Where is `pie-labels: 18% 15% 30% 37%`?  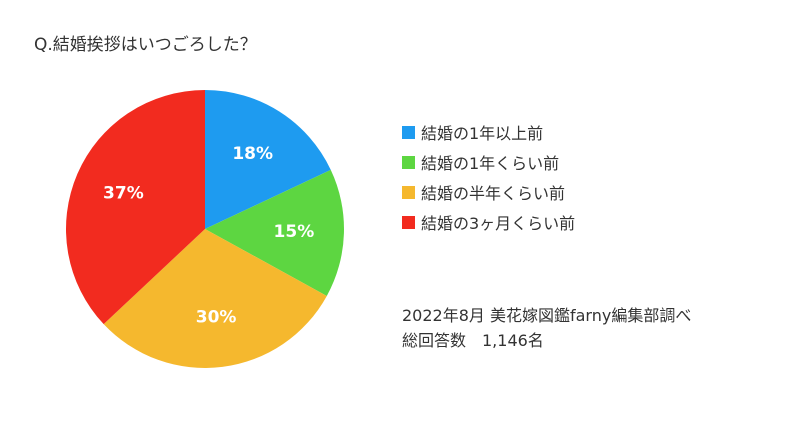 pie-labels: 18% 15% 30% 37% is located at coordinates (208, 235).